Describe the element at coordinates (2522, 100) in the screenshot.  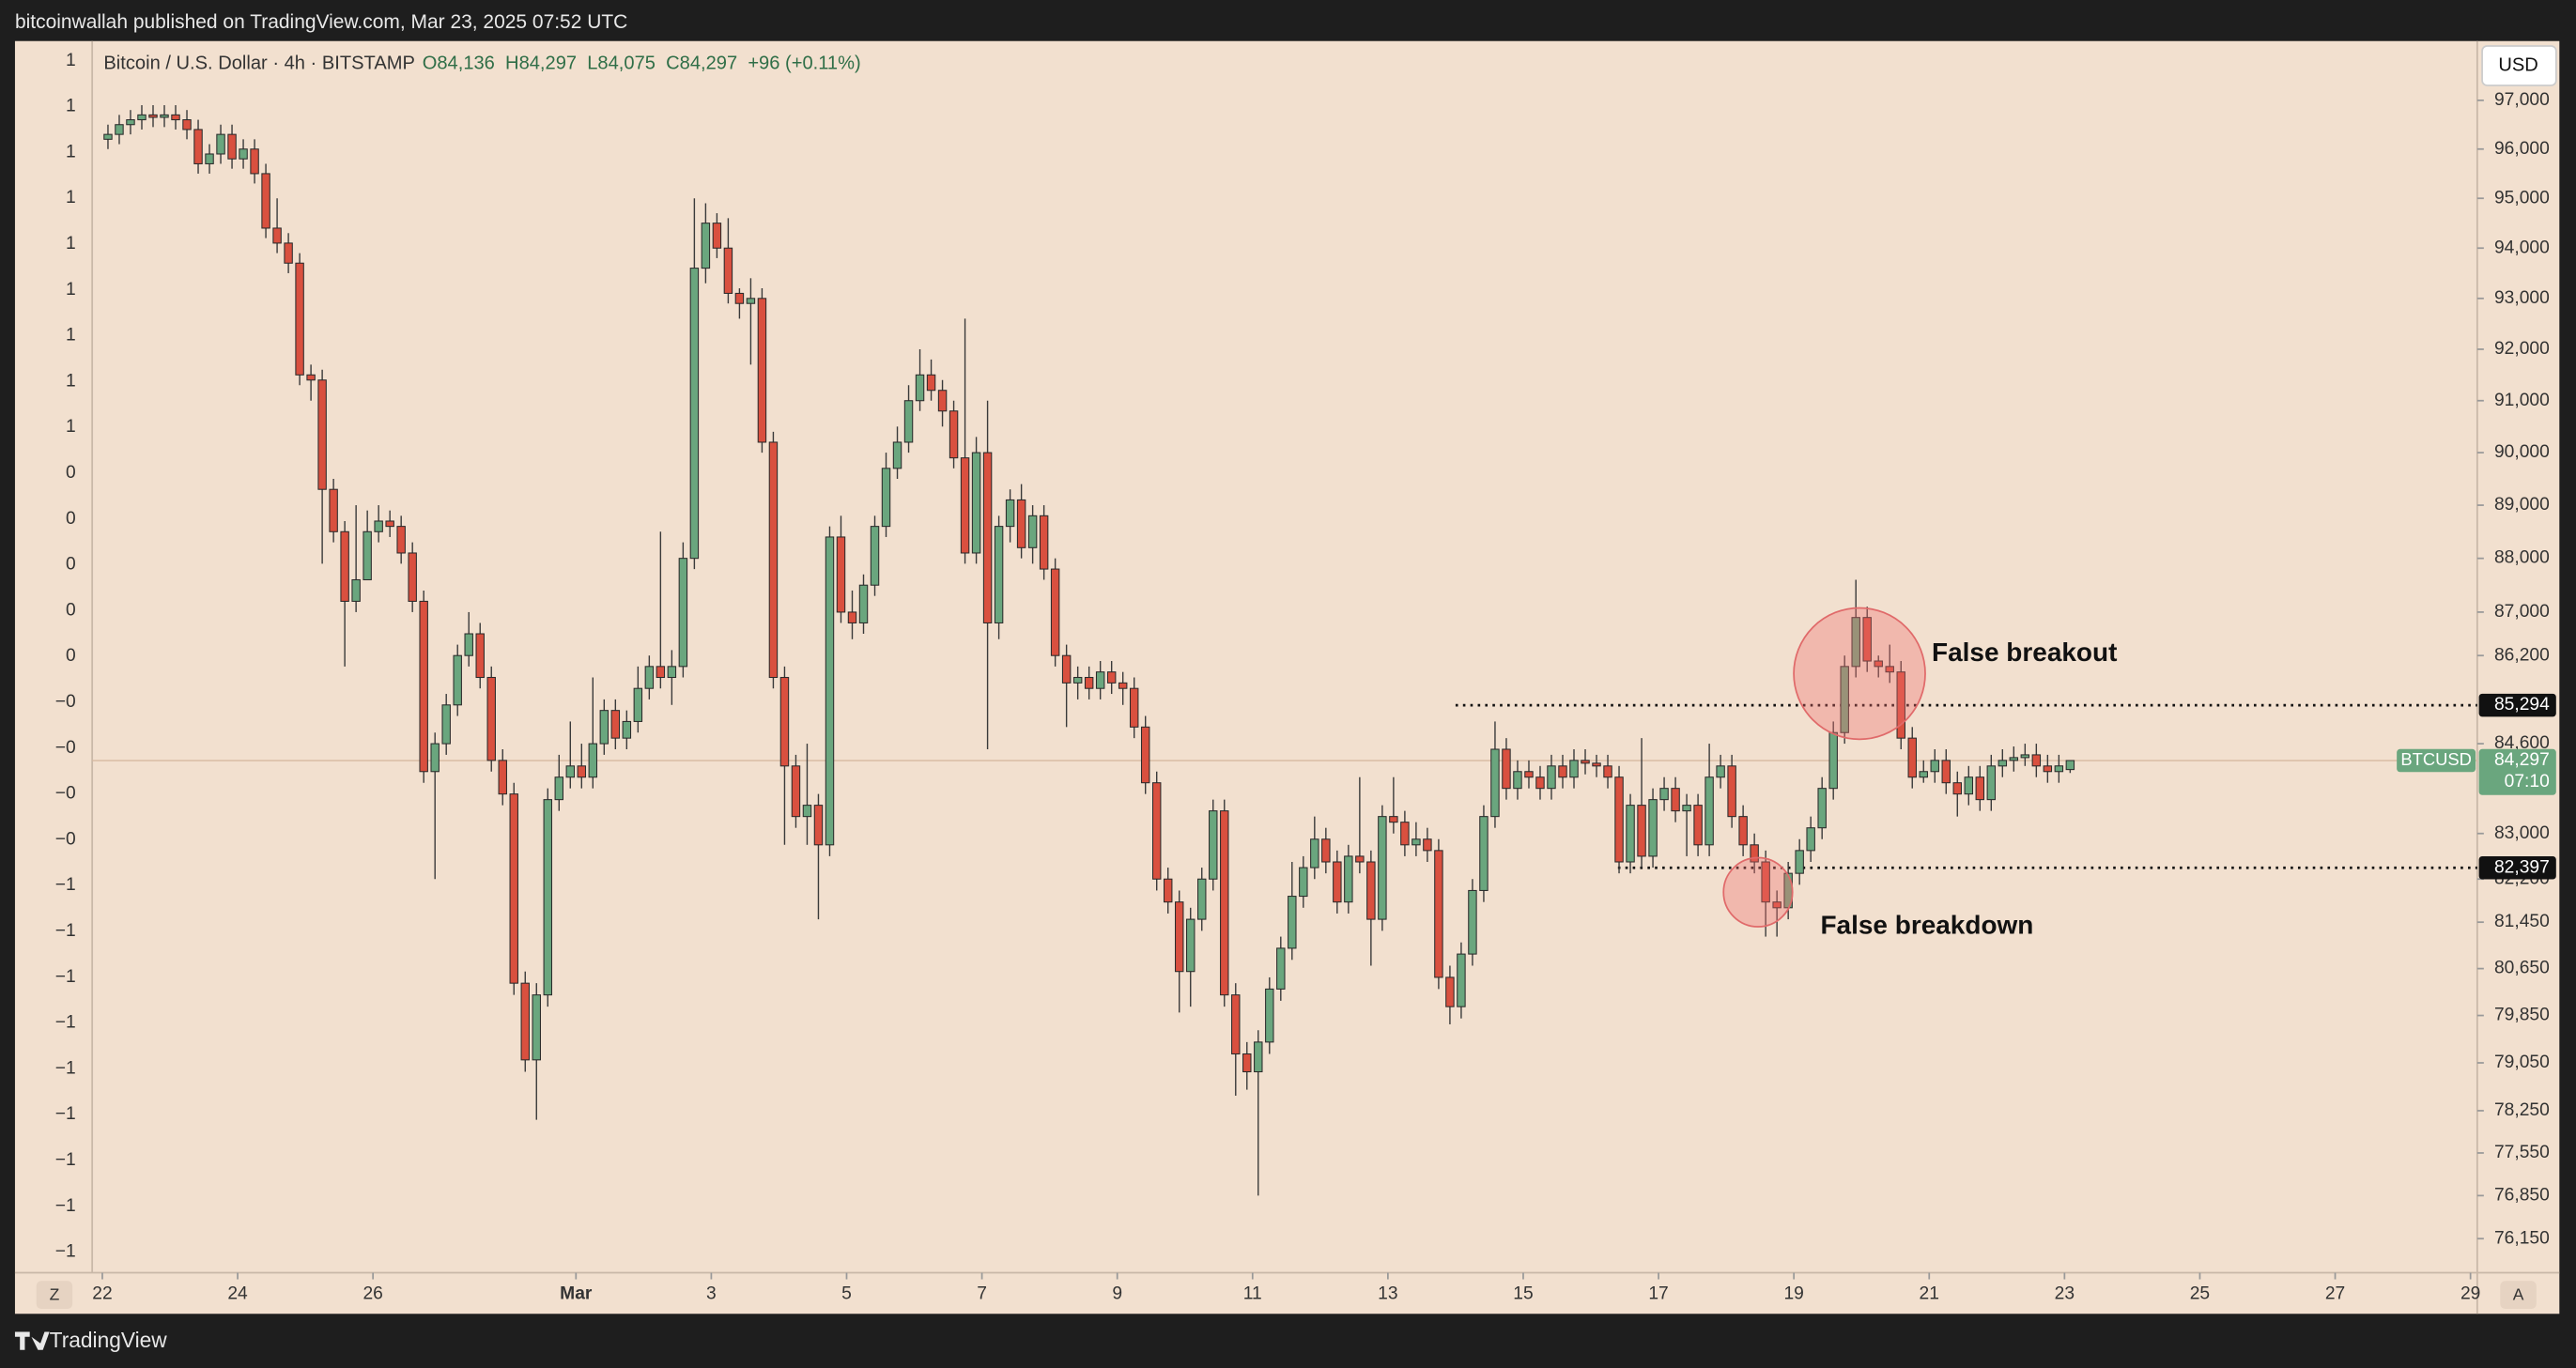
I see `y-tick-label: 97,000` at that location.